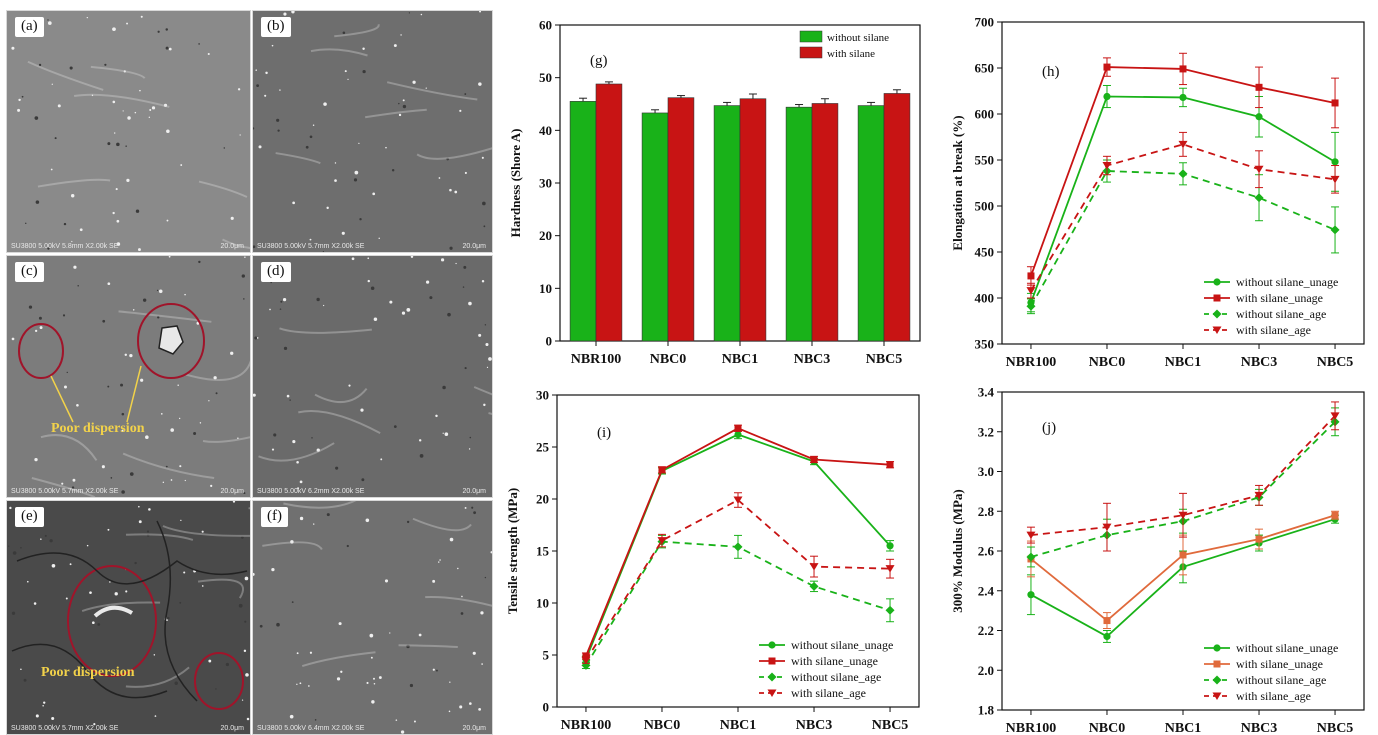  What do you see at coordinates (545, 288) in the screenshot?
I see `y-tick-label: 10` at bounding box center [545, 288].